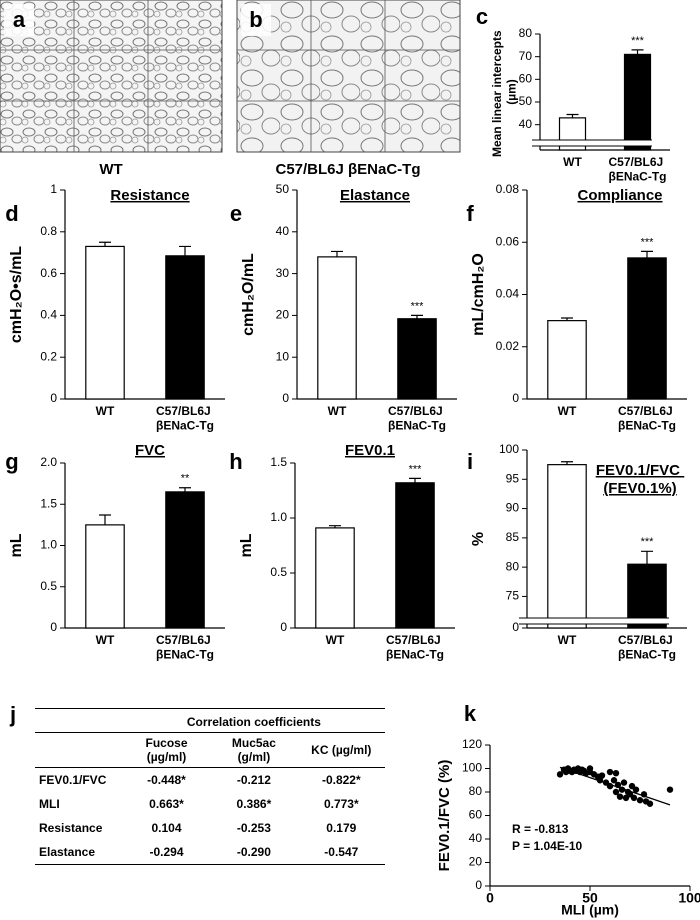  What do you see at coordinates (478, 294) in the screenshot?
I see `y-axis-label: mL/cmH₂O` at bounding box center [478, 294].